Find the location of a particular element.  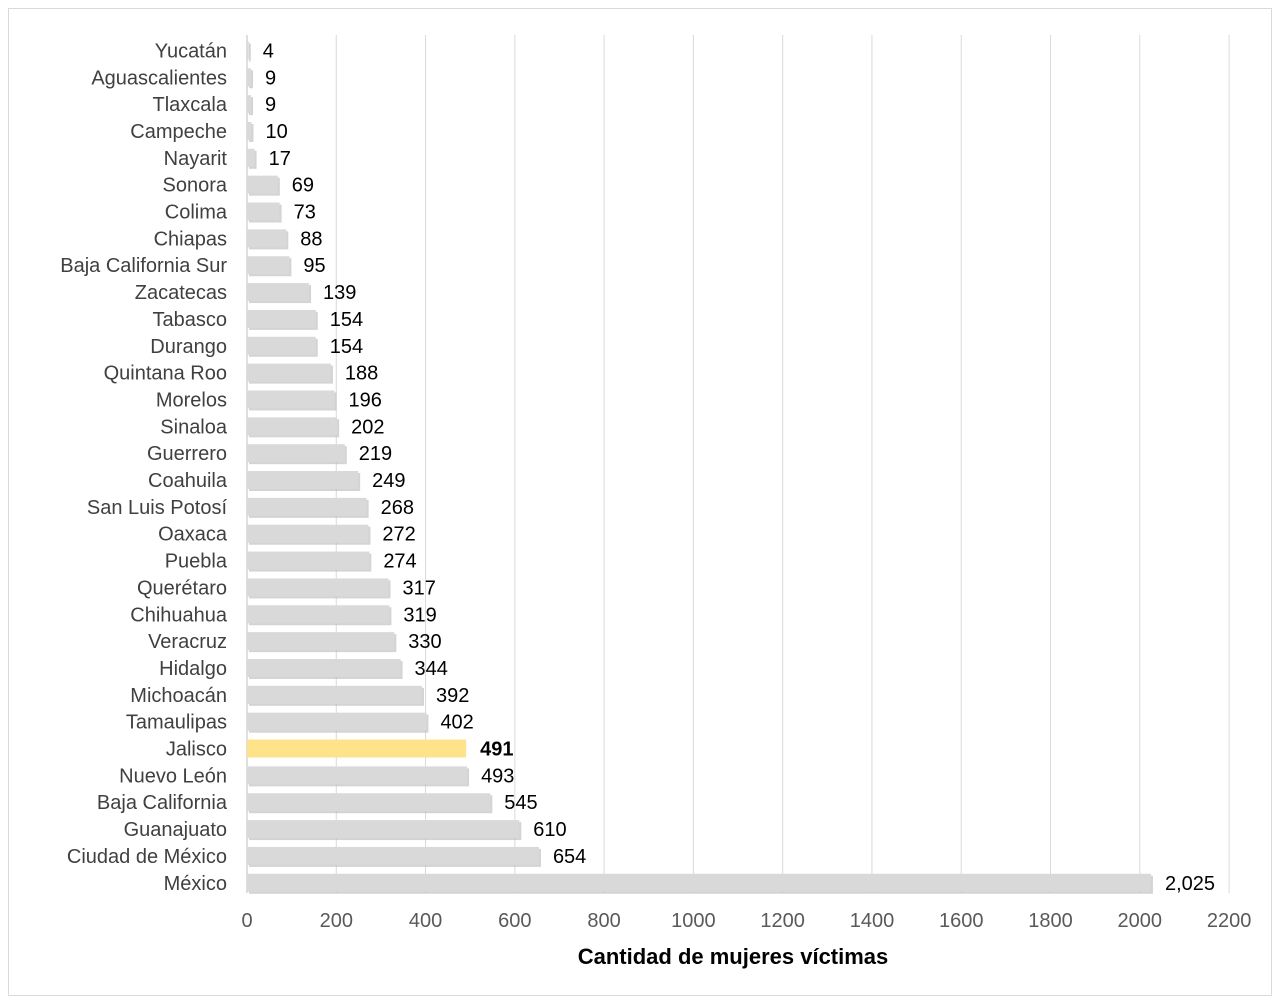

value-label: 268 is located at coordinates (397, 508).